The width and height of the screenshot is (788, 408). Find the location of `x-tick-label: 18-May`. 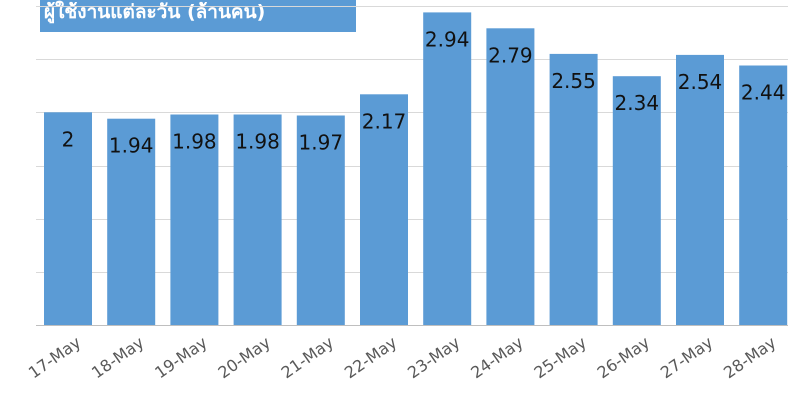

x-tick-label: 18-May is located at coordinates (117, 358).